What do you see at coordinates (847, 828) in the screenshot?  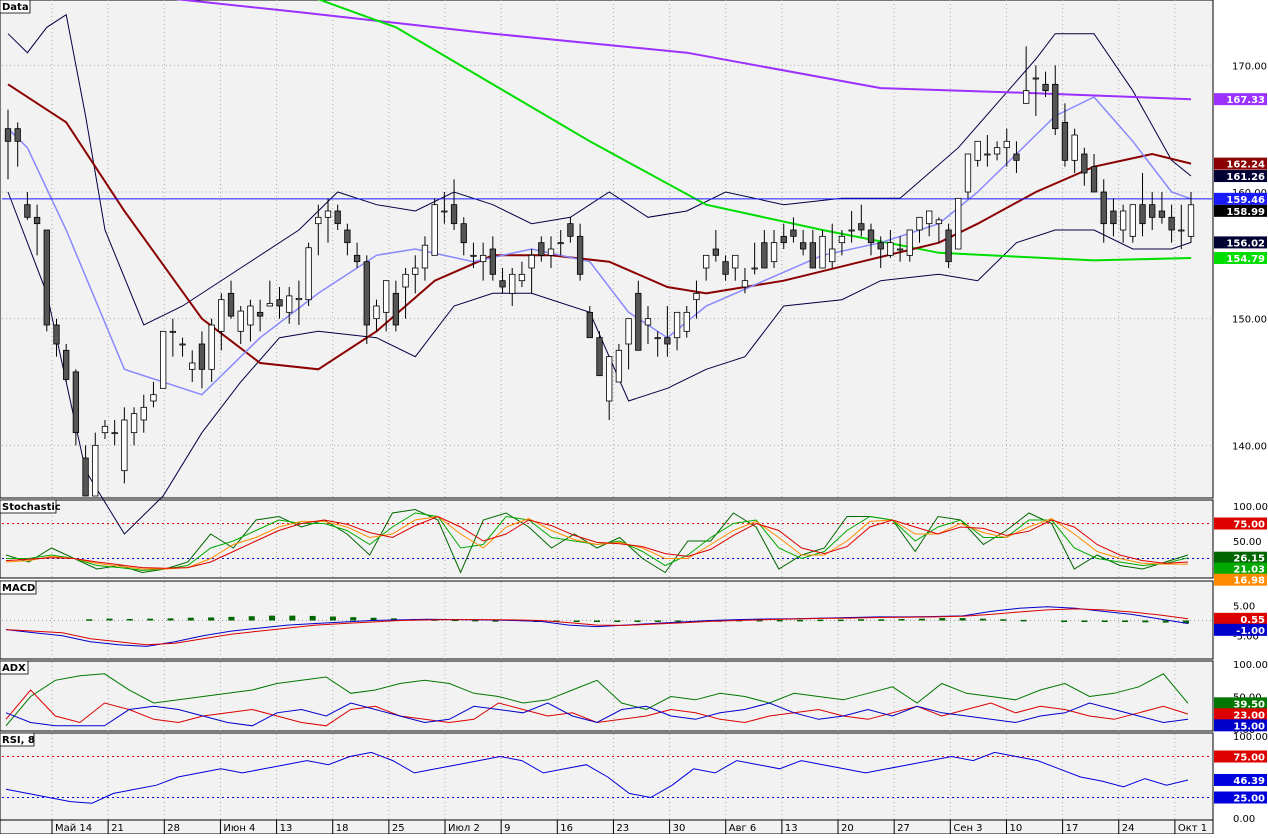 I see `x-tick-label: 20` at bounding box center [847, 828].